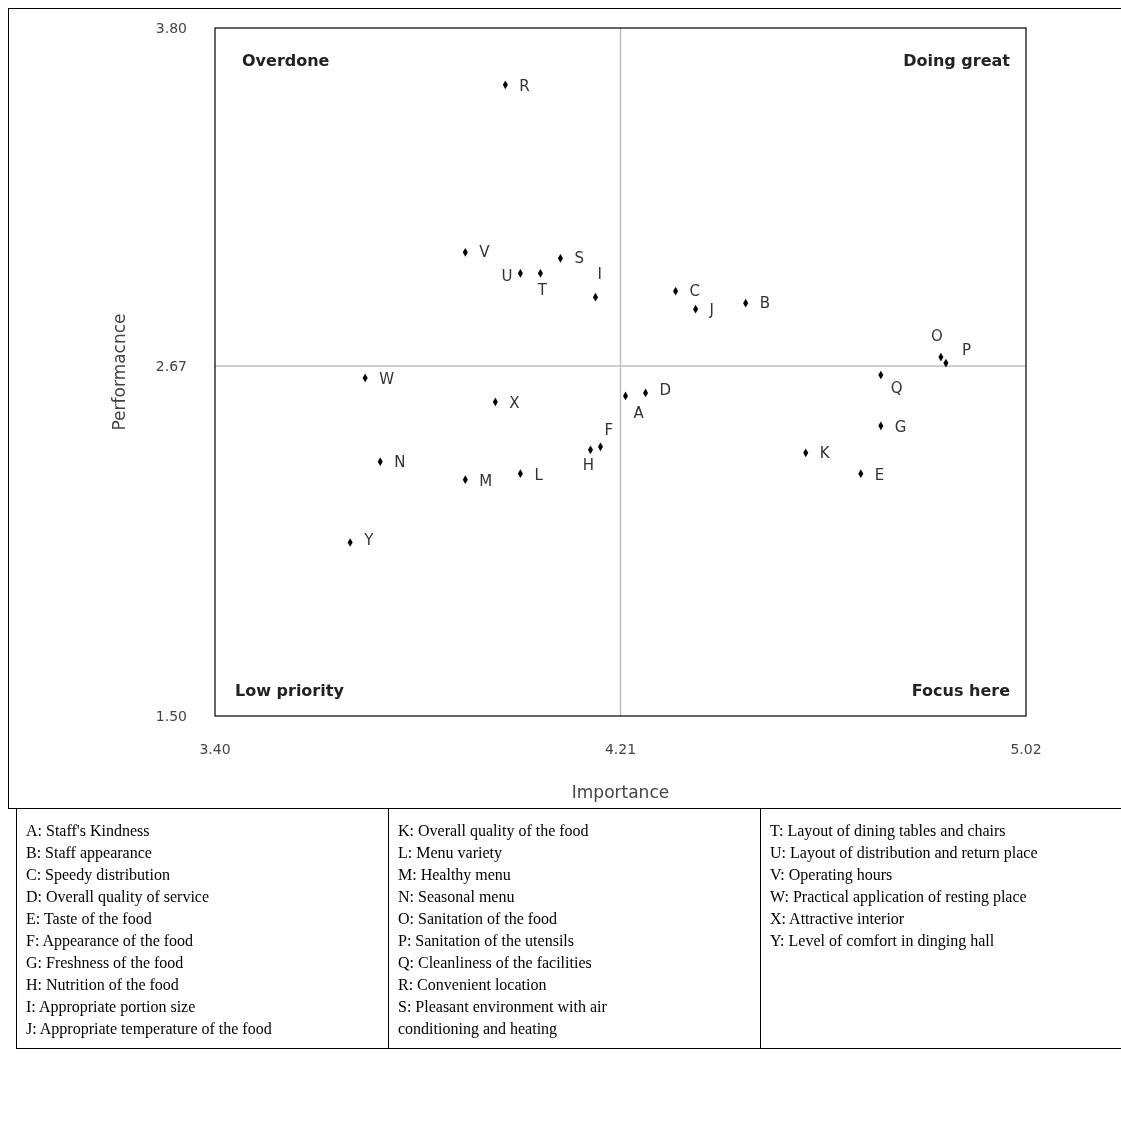 This screenshot has height=1130, width=1121. Describe the element at coordinates (831, 875) in the screenshot. I see `text: V: Operating hours` at that location.